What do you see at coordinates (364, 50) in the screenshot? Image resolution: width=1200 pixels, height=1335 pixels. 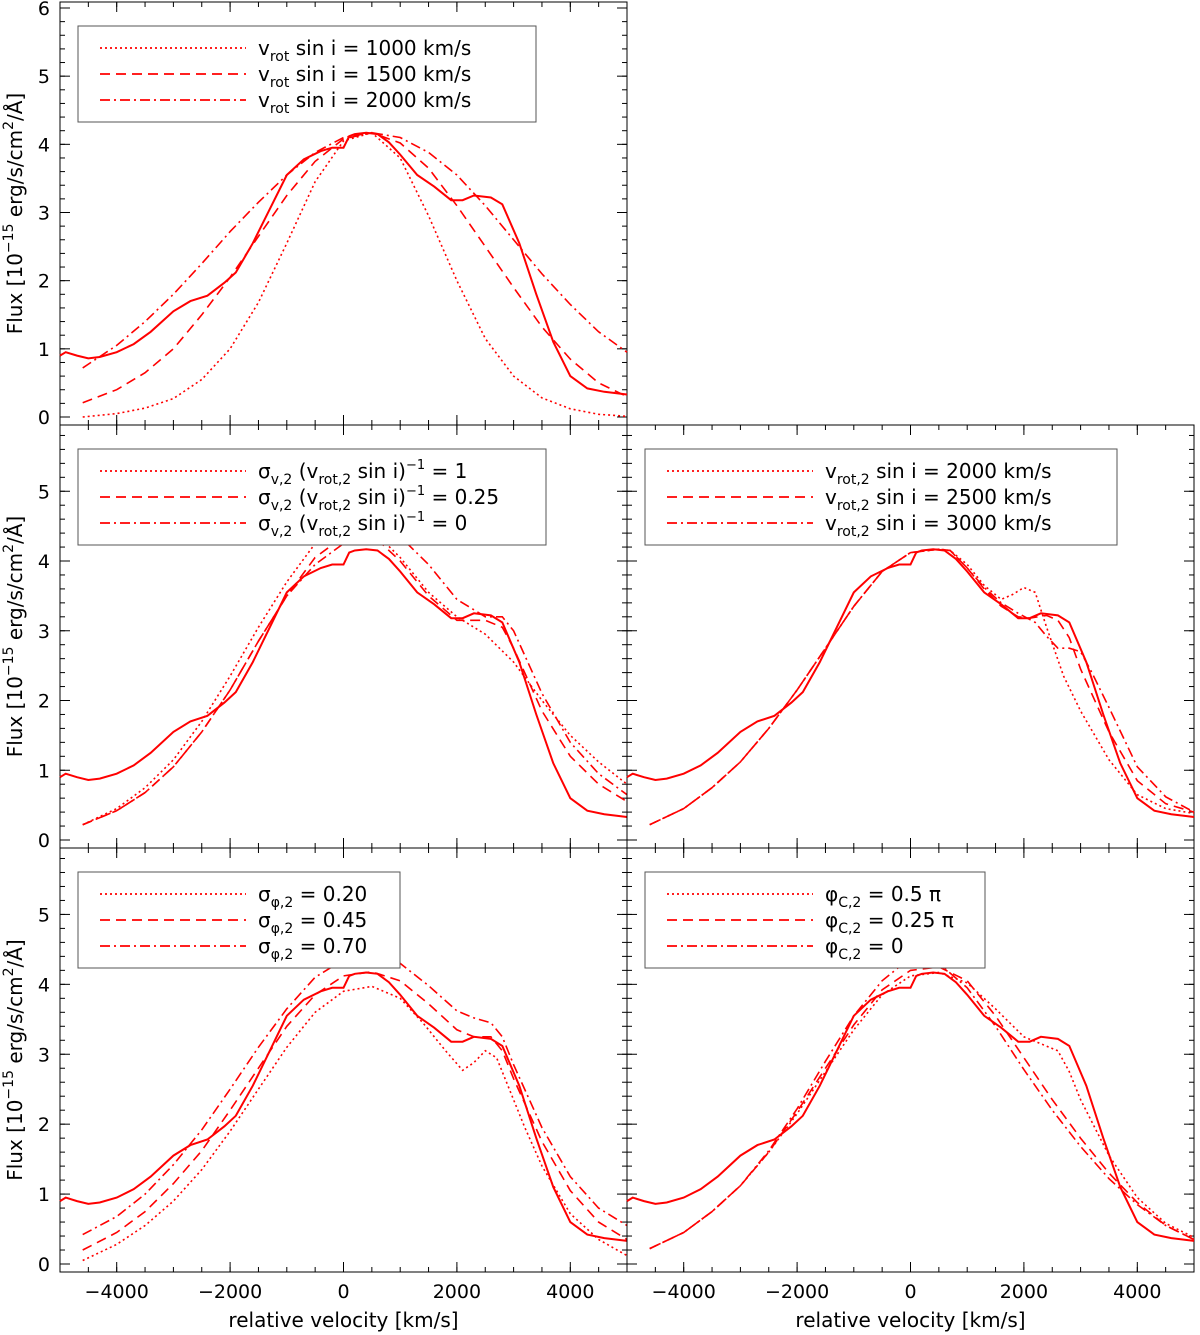 I see `legend-label: vrot sin i = 1000 km/s` at bounding box center [364, 50].